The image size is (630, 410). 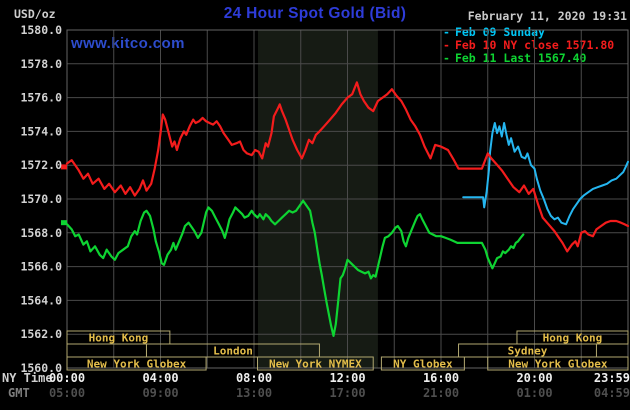 I want to click on x-tick-label-gmt: 01:00, so click(x=534, y=393).